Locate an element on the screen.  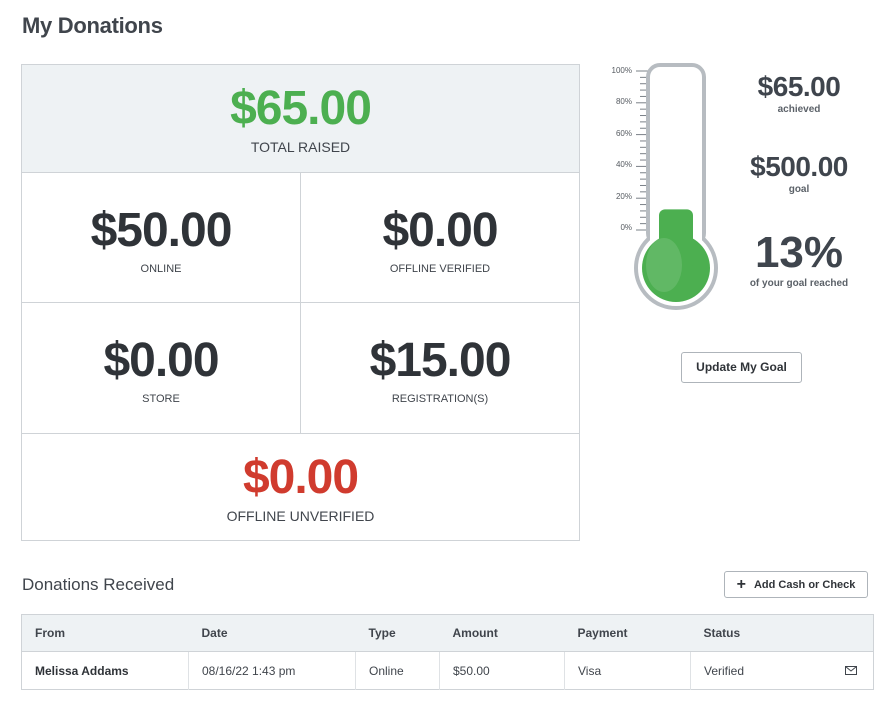
achieved-amount: $65.00 is located at coordinates (799, 86).